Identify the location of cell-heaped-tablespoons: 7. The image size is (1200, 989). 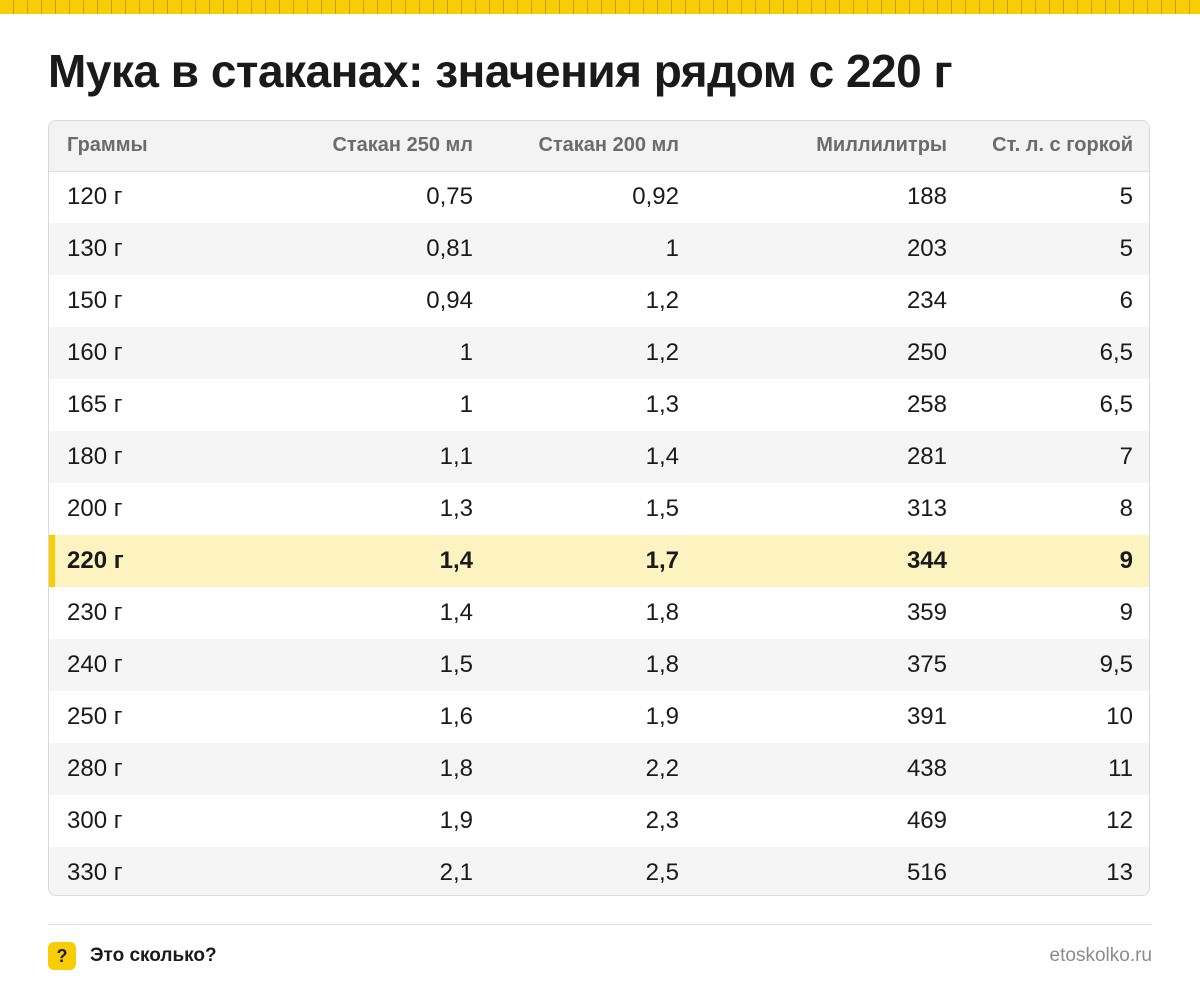
(1126, 456).